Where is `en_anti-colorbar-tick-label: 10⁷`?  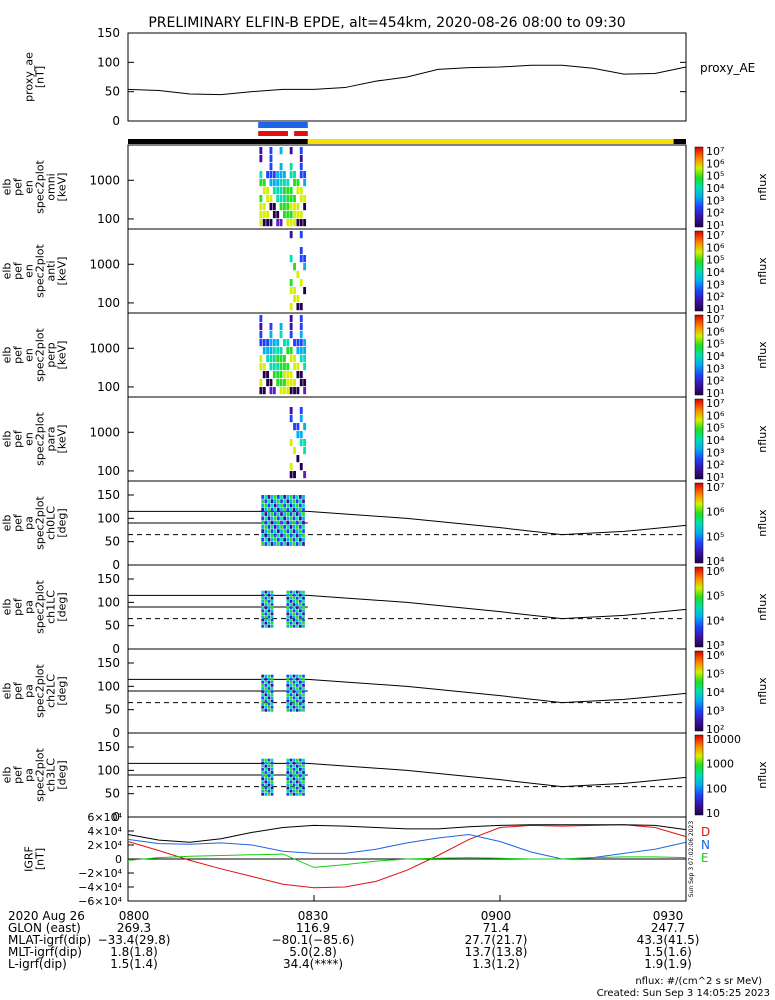 en_anti-colorbar-tick-label: 10⁷ is located at coordinates (715, 235).